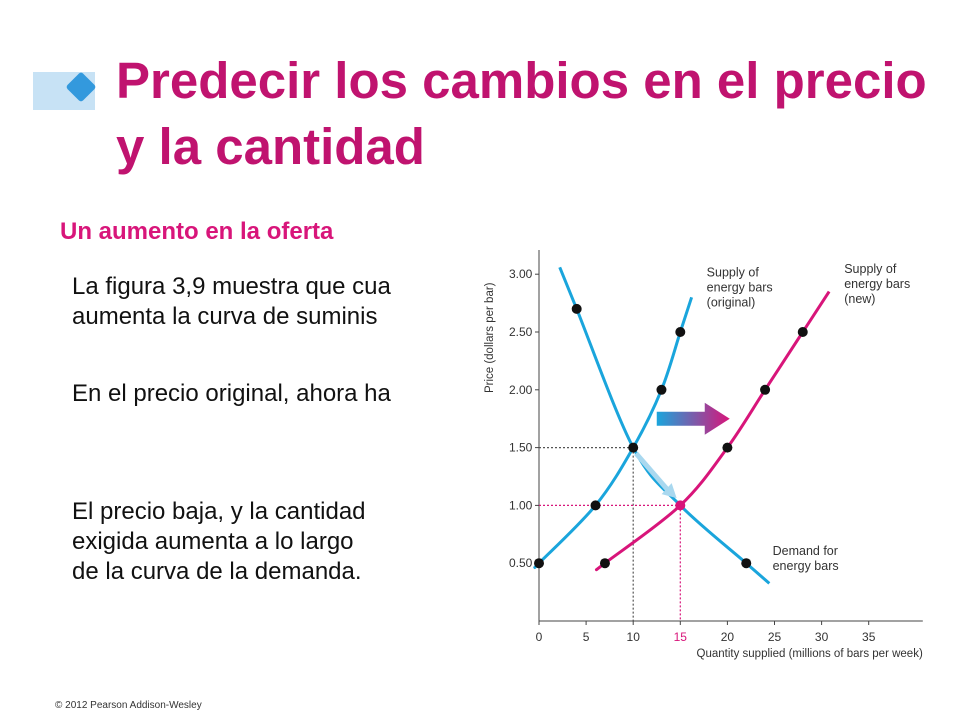 This screenshot has height=720, width=960. I want to click on equilibrium-point-original, so click(633, 447).